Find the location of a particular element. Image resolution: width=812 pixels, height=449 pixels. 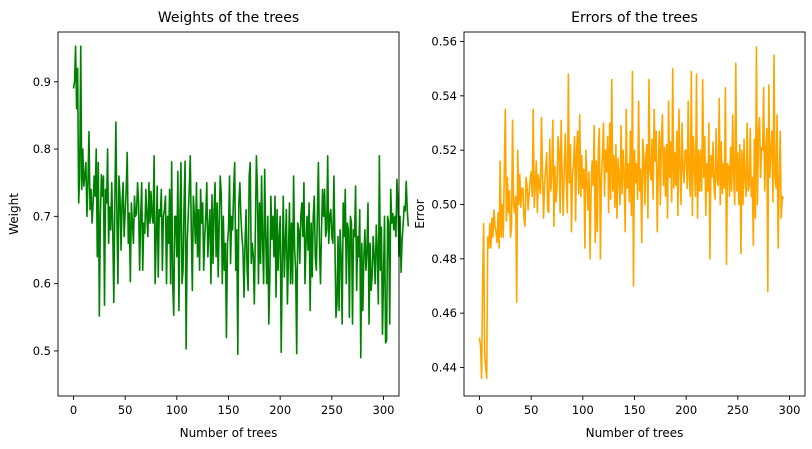

weights-xtick-label: 0 is located at coordinates (73, 410).